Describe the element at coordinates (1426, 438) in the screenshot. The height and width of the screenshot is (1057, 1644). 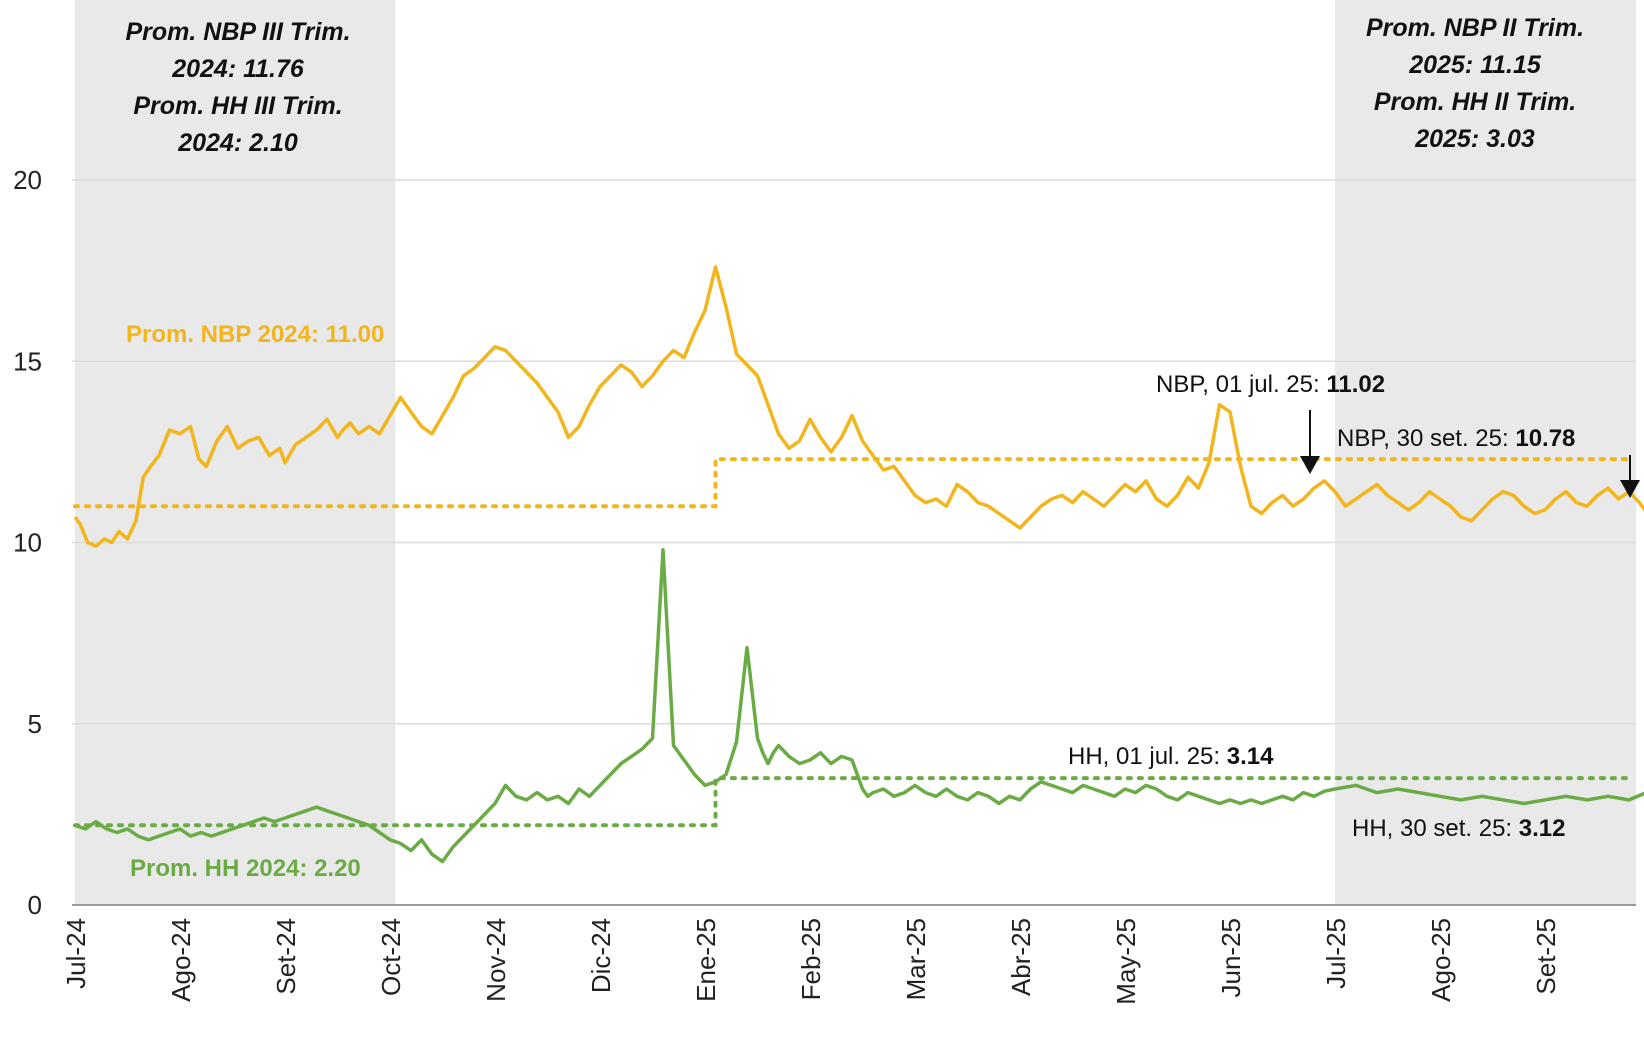
I see `annotation-nbp-sep-label: NBP, 30 set. 25:` at that location.